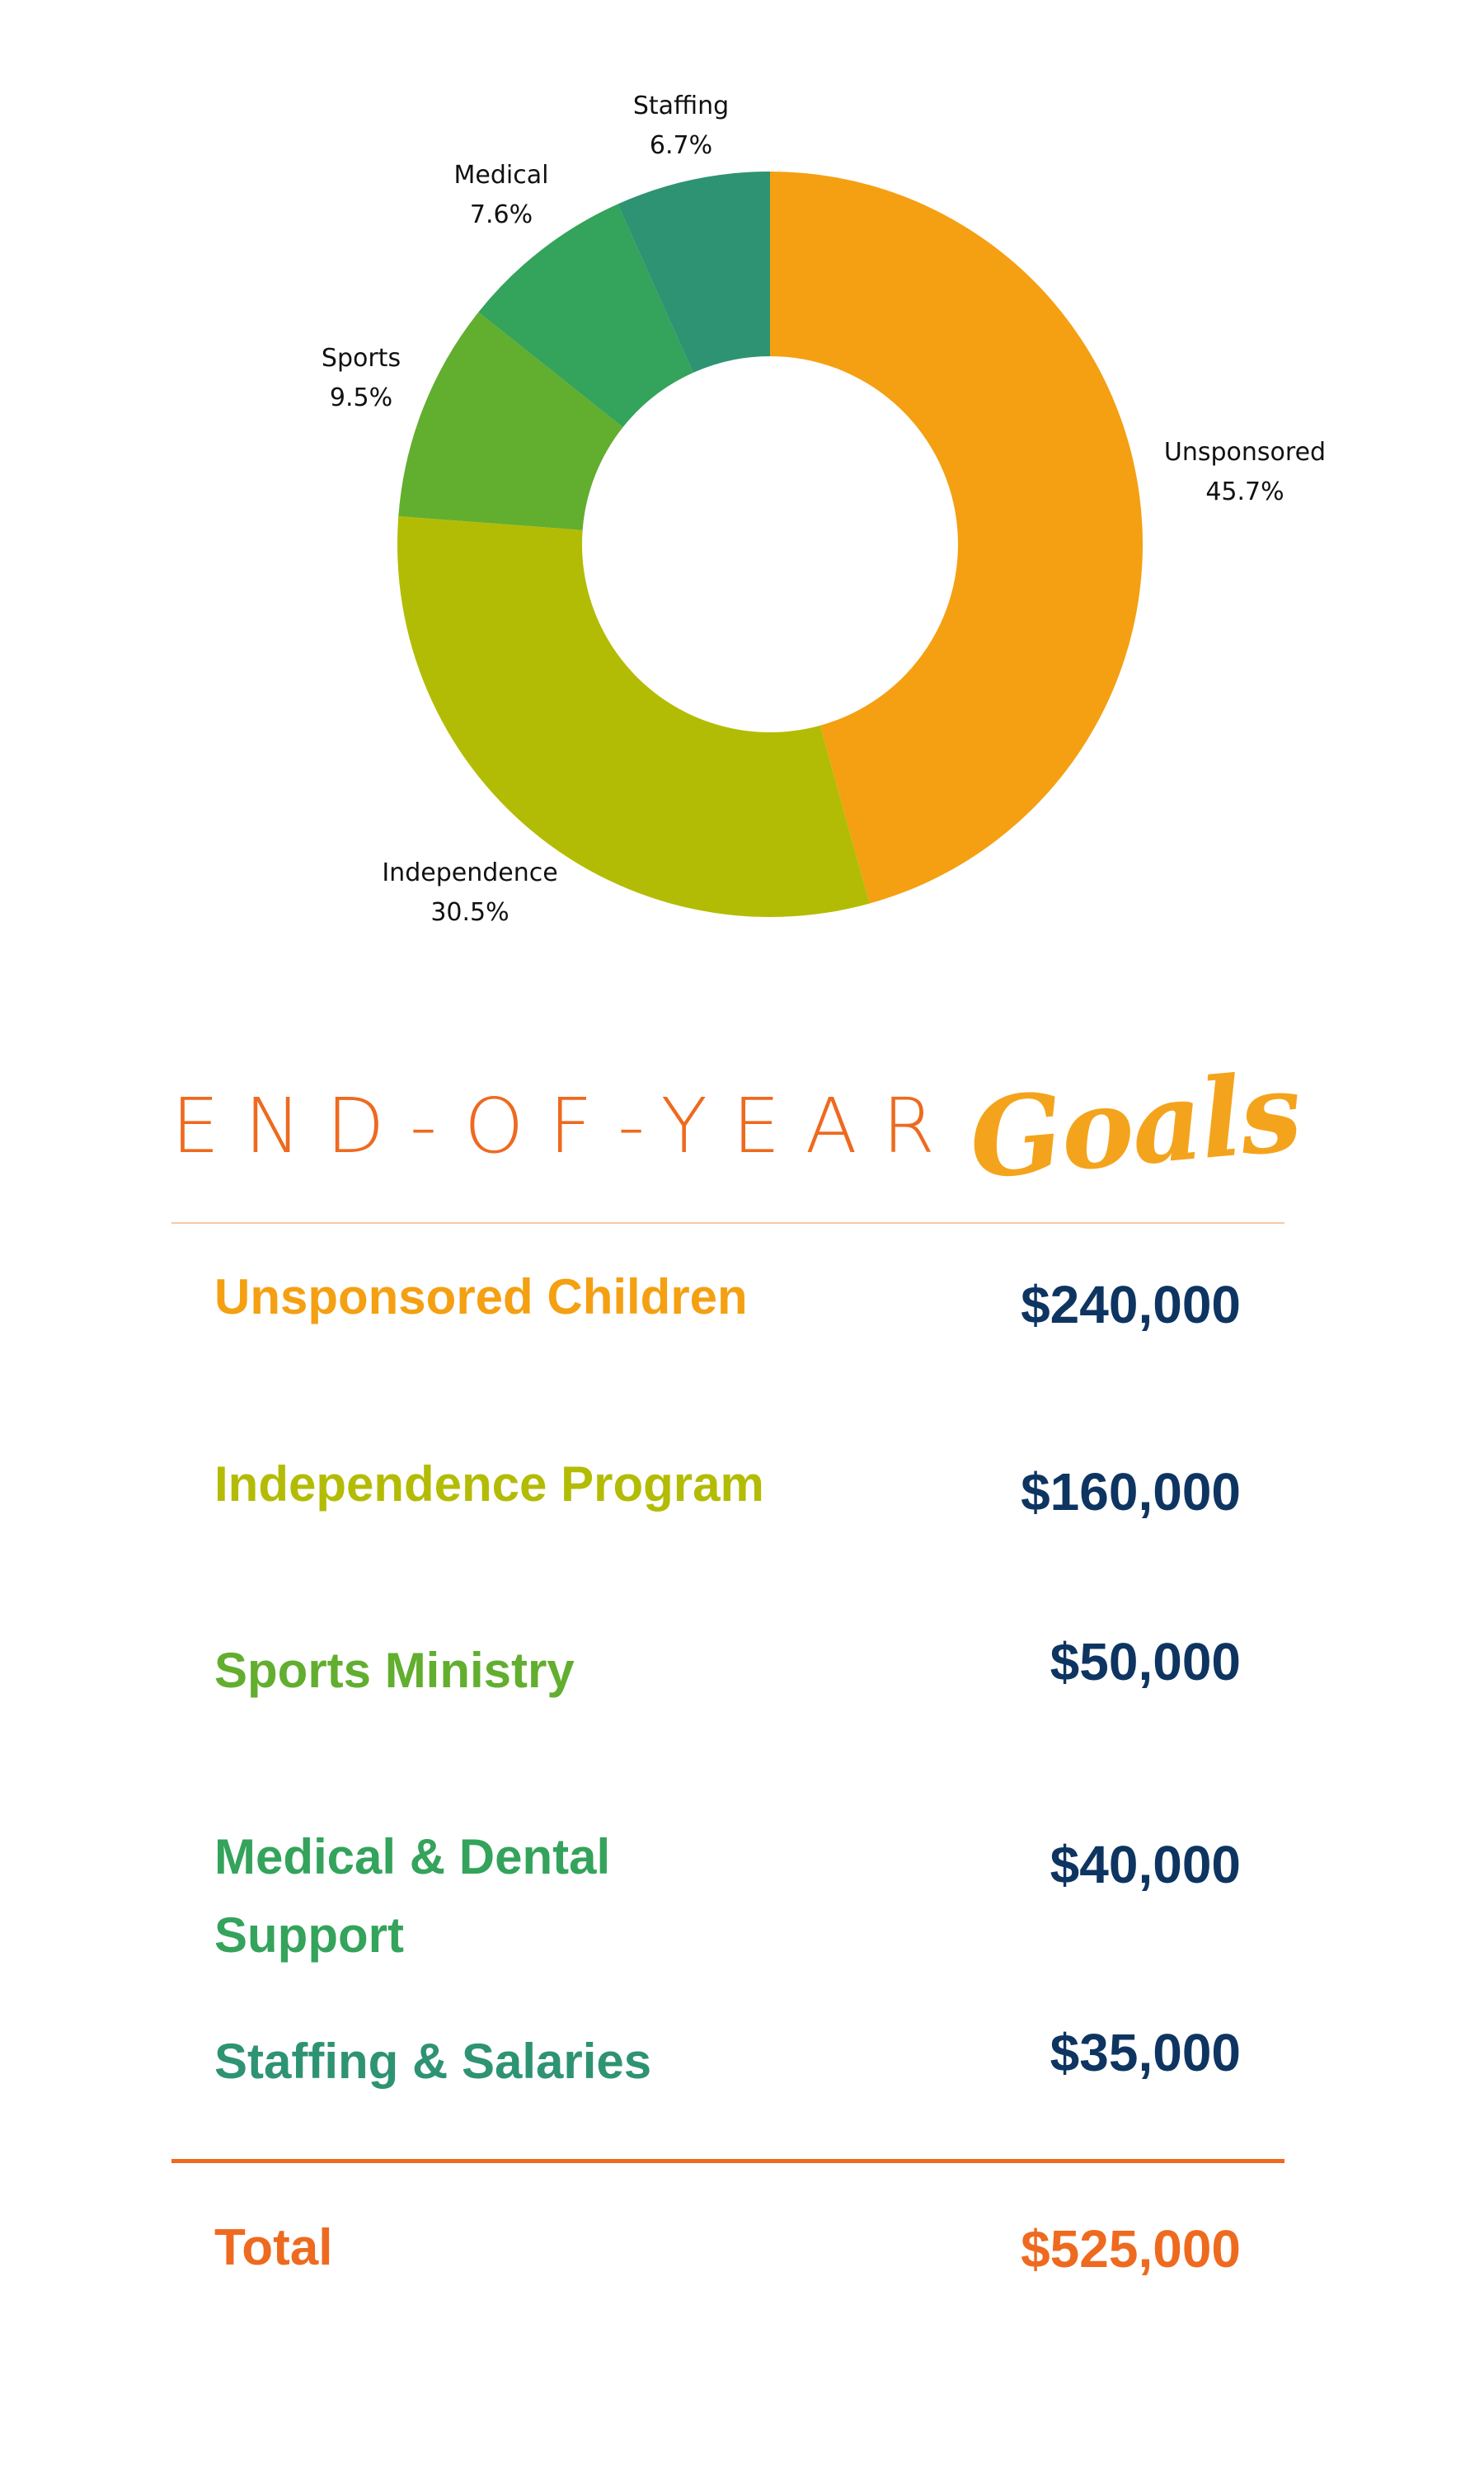  I want to click on slice-name-label: Sports, so click(361, 358).